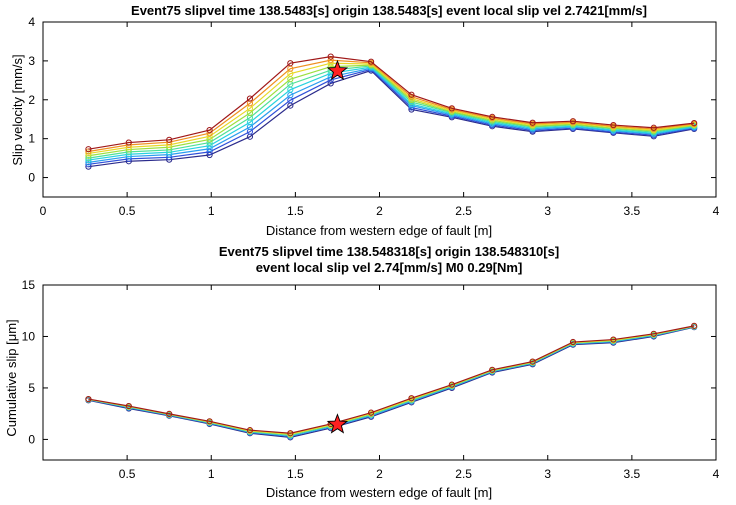  I want to click on chart-bottom-ylabel: Cumulative slip [μm], so click(11, 377).